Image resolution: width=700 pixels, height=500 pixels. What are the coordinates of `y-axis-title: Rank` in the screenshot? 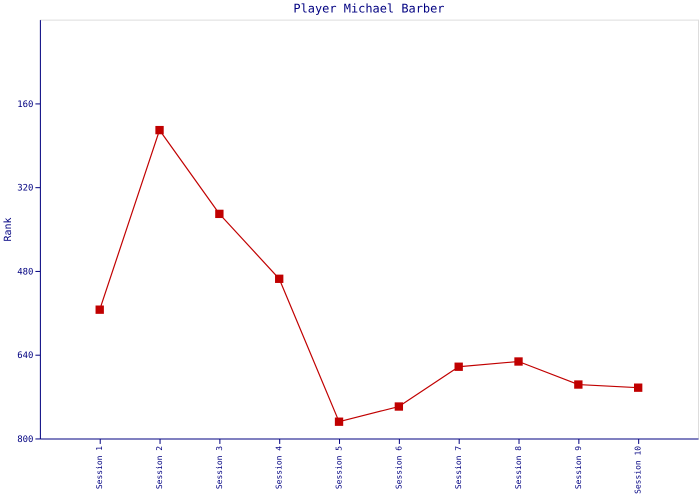 It's located at (8, 230).